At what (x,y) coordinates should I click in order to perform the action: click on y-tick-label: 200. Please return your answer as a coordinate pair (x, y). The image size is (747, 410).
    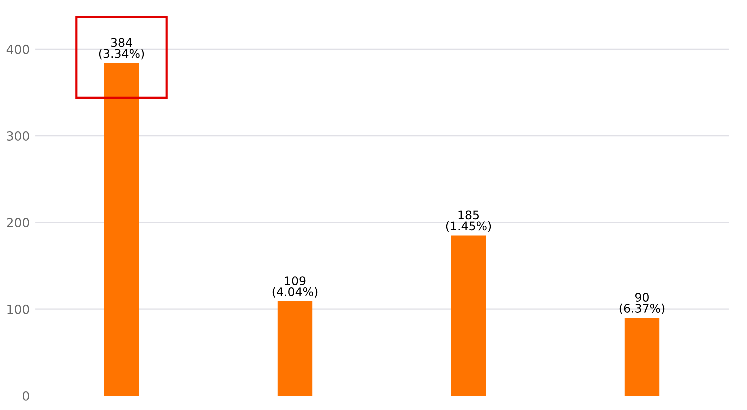
    Looking at the image, I should click on (18, 223).